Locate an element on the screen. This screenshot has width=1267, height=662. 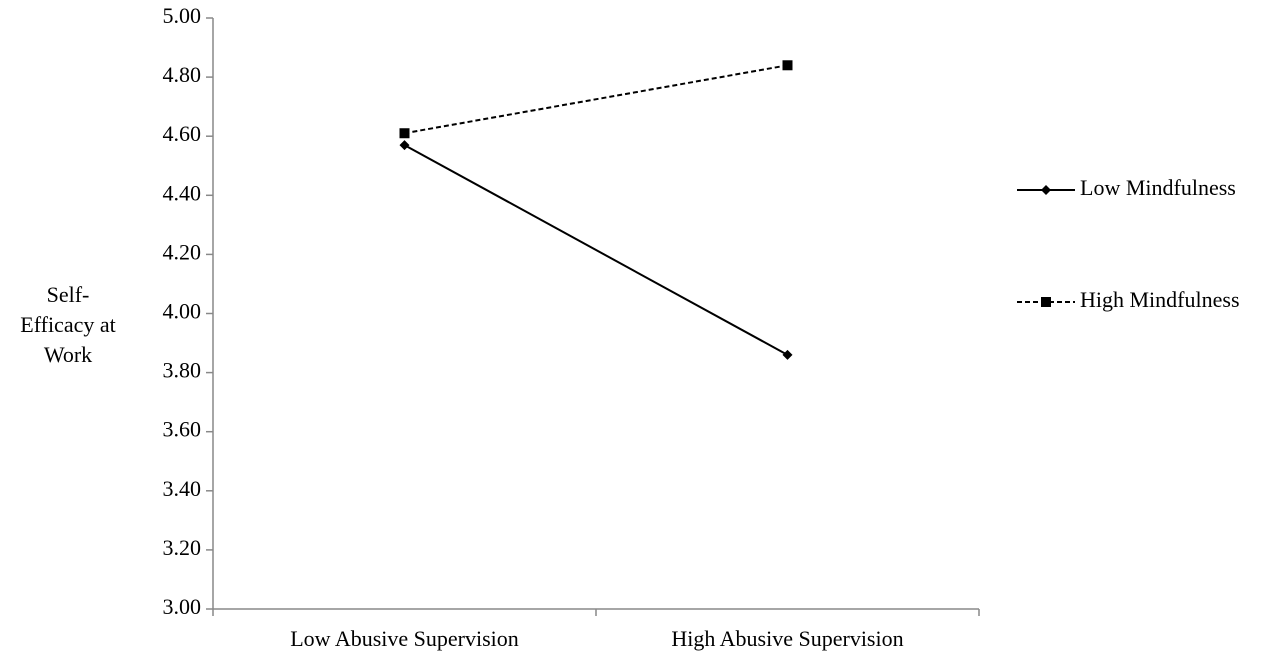
y-tick-label: 4.60 is located at coordinates (182, 133).